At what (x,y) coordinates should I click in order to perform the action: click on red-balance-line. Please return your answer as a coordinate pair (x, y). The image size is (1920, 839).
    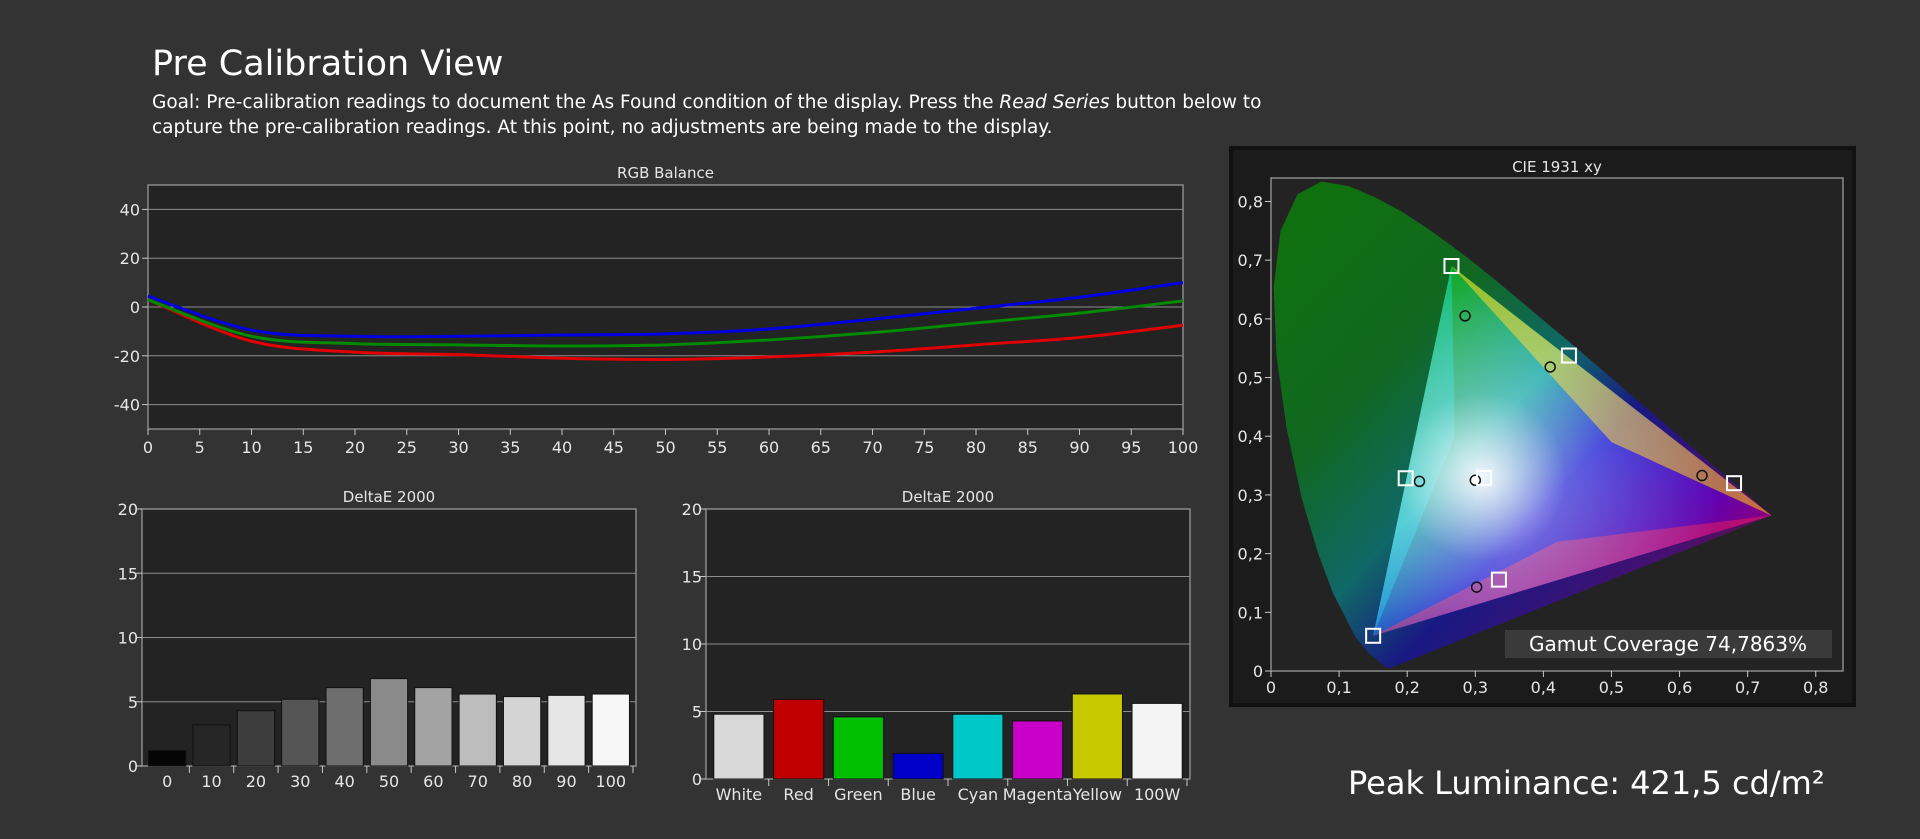
    Looking at the image, I should click on (665, 329).